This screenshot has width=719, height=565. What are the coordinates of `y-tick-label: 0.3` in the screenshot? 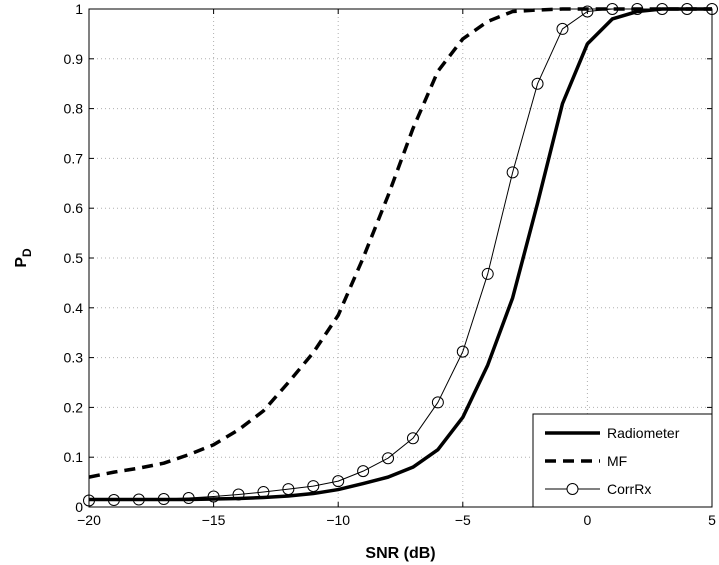 It's located at (74, 358).